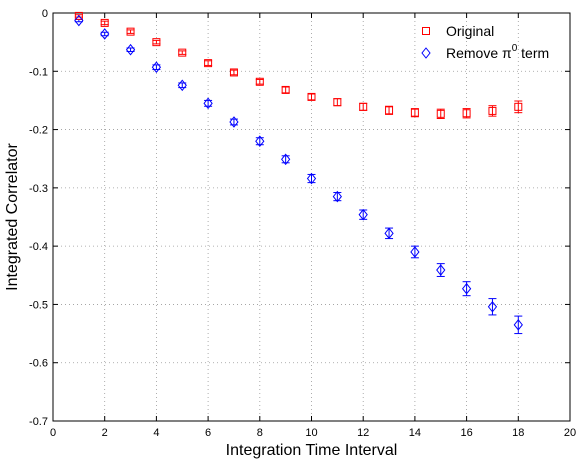 This screenshot has height=460, width=581. What do you see at coordinates (12, 217) in the screenshot?
I see `y-axis-label: Integrated Correlator` at bounding box center [12, 217].